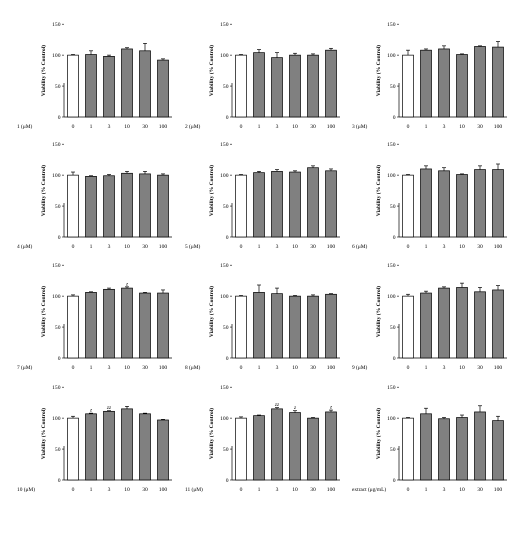  What do you see at coordinates (26, 489) in the screenshot?
I see `compound-label: 10 (μM)` at bounding box center [26, 489].